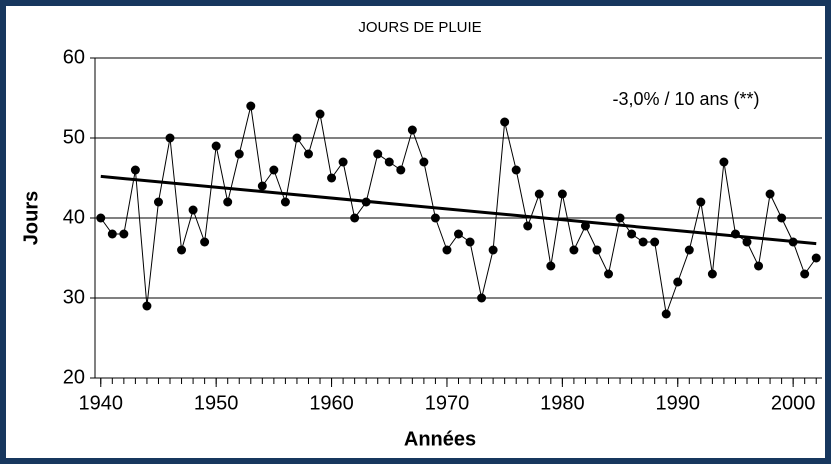  What do you see at coordinates (685, 99) in the screenshot?
I see `annotation: -3,0% / 10 ans (**)` at bounding box center [685, 99].